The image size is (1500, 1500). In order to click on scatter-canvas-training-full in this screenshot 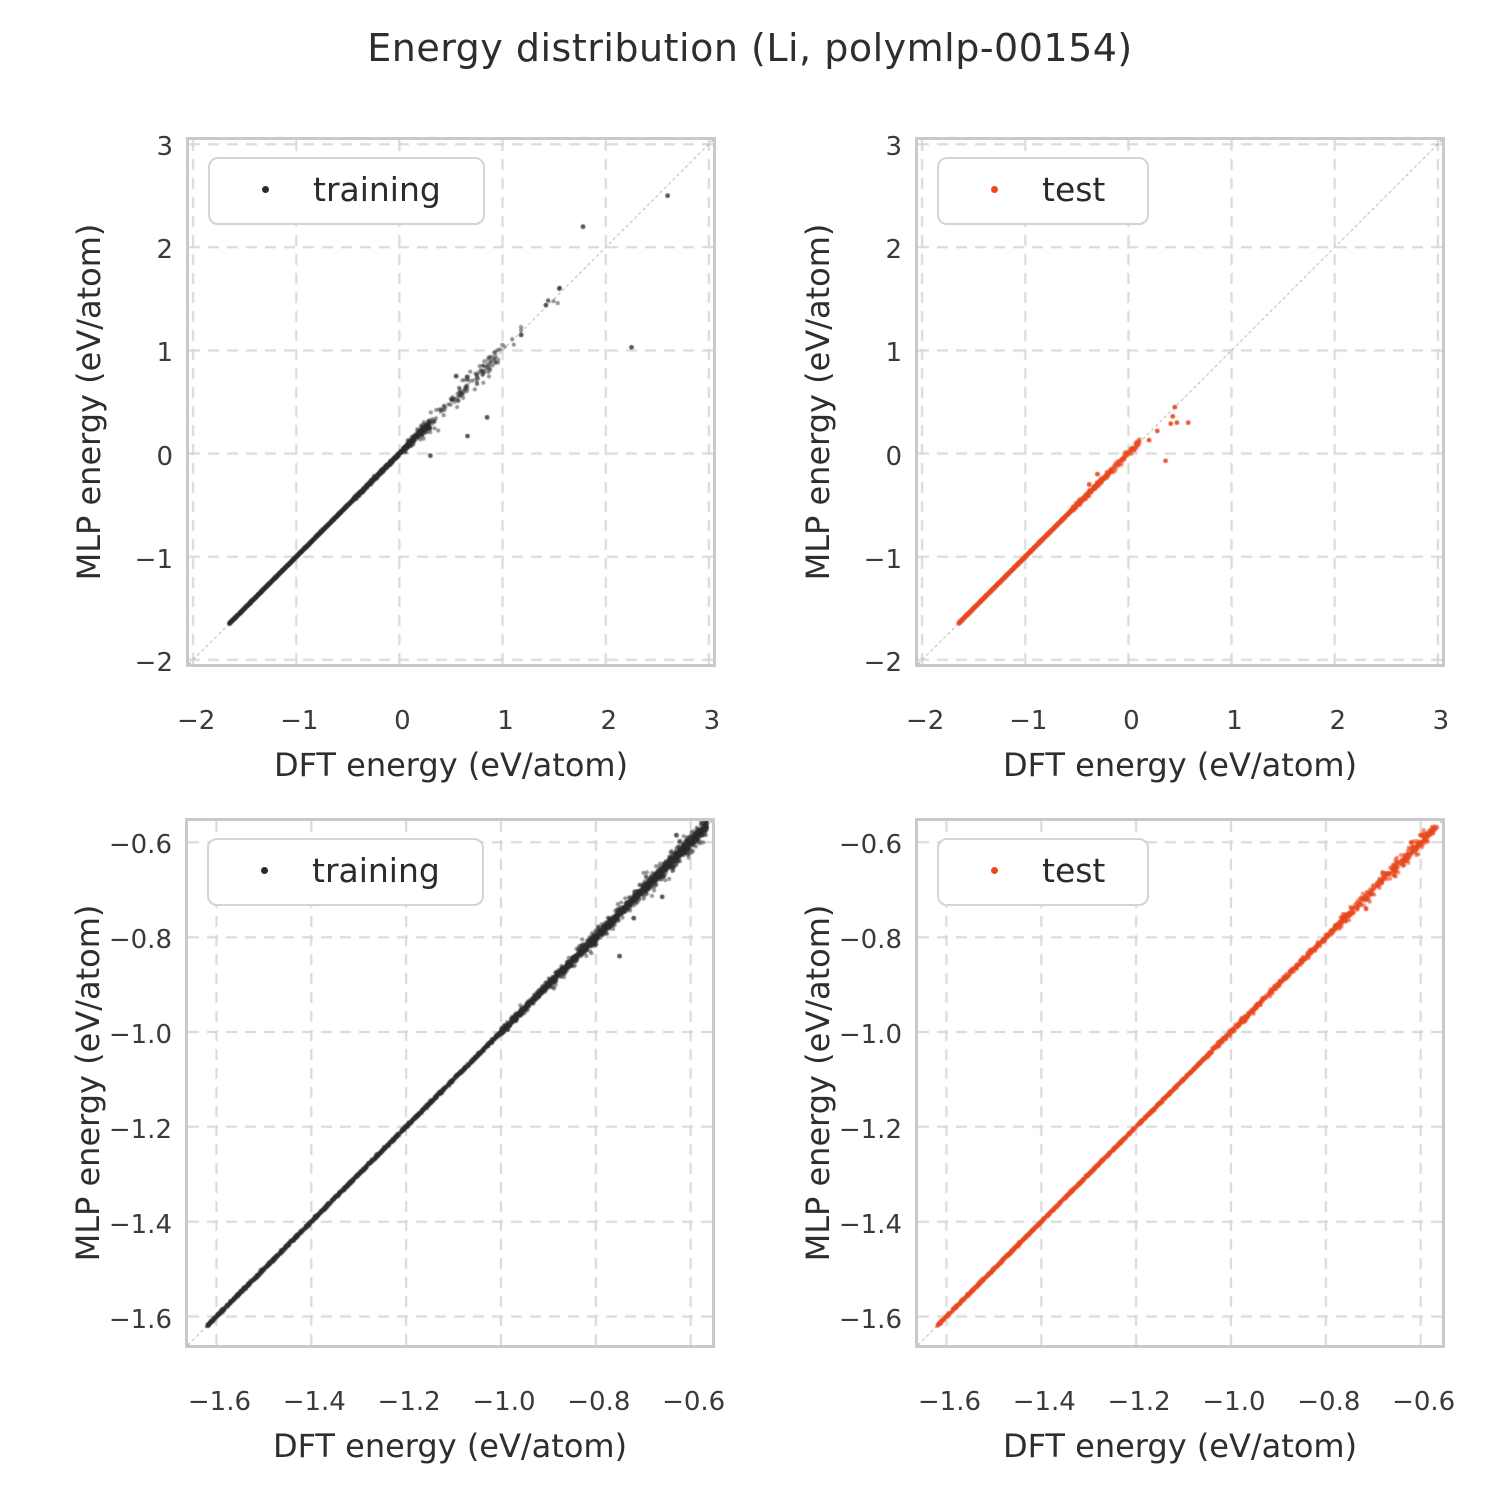, I will do `click(451, 402)`.